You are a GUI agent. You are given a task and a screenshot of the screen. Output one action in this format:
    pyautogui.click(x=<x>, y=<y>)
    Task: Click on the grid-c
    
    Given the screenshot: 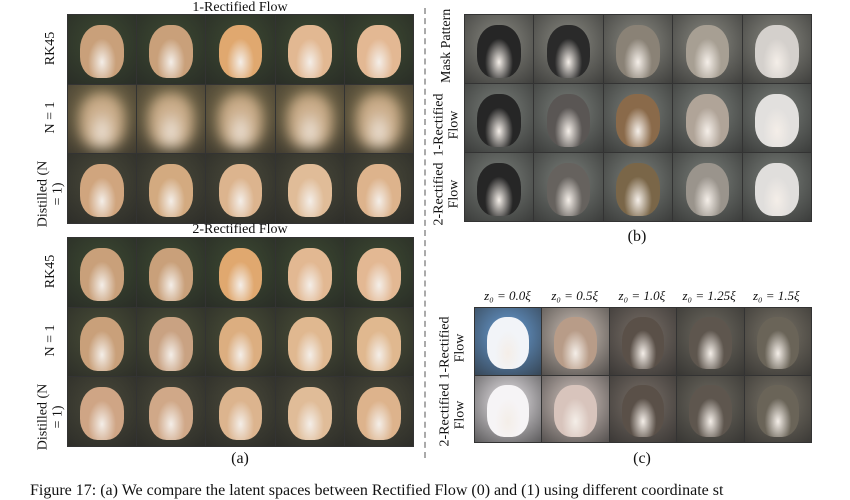 What is the action you would take?
    pyautogui.click(x=643, y=375)
    